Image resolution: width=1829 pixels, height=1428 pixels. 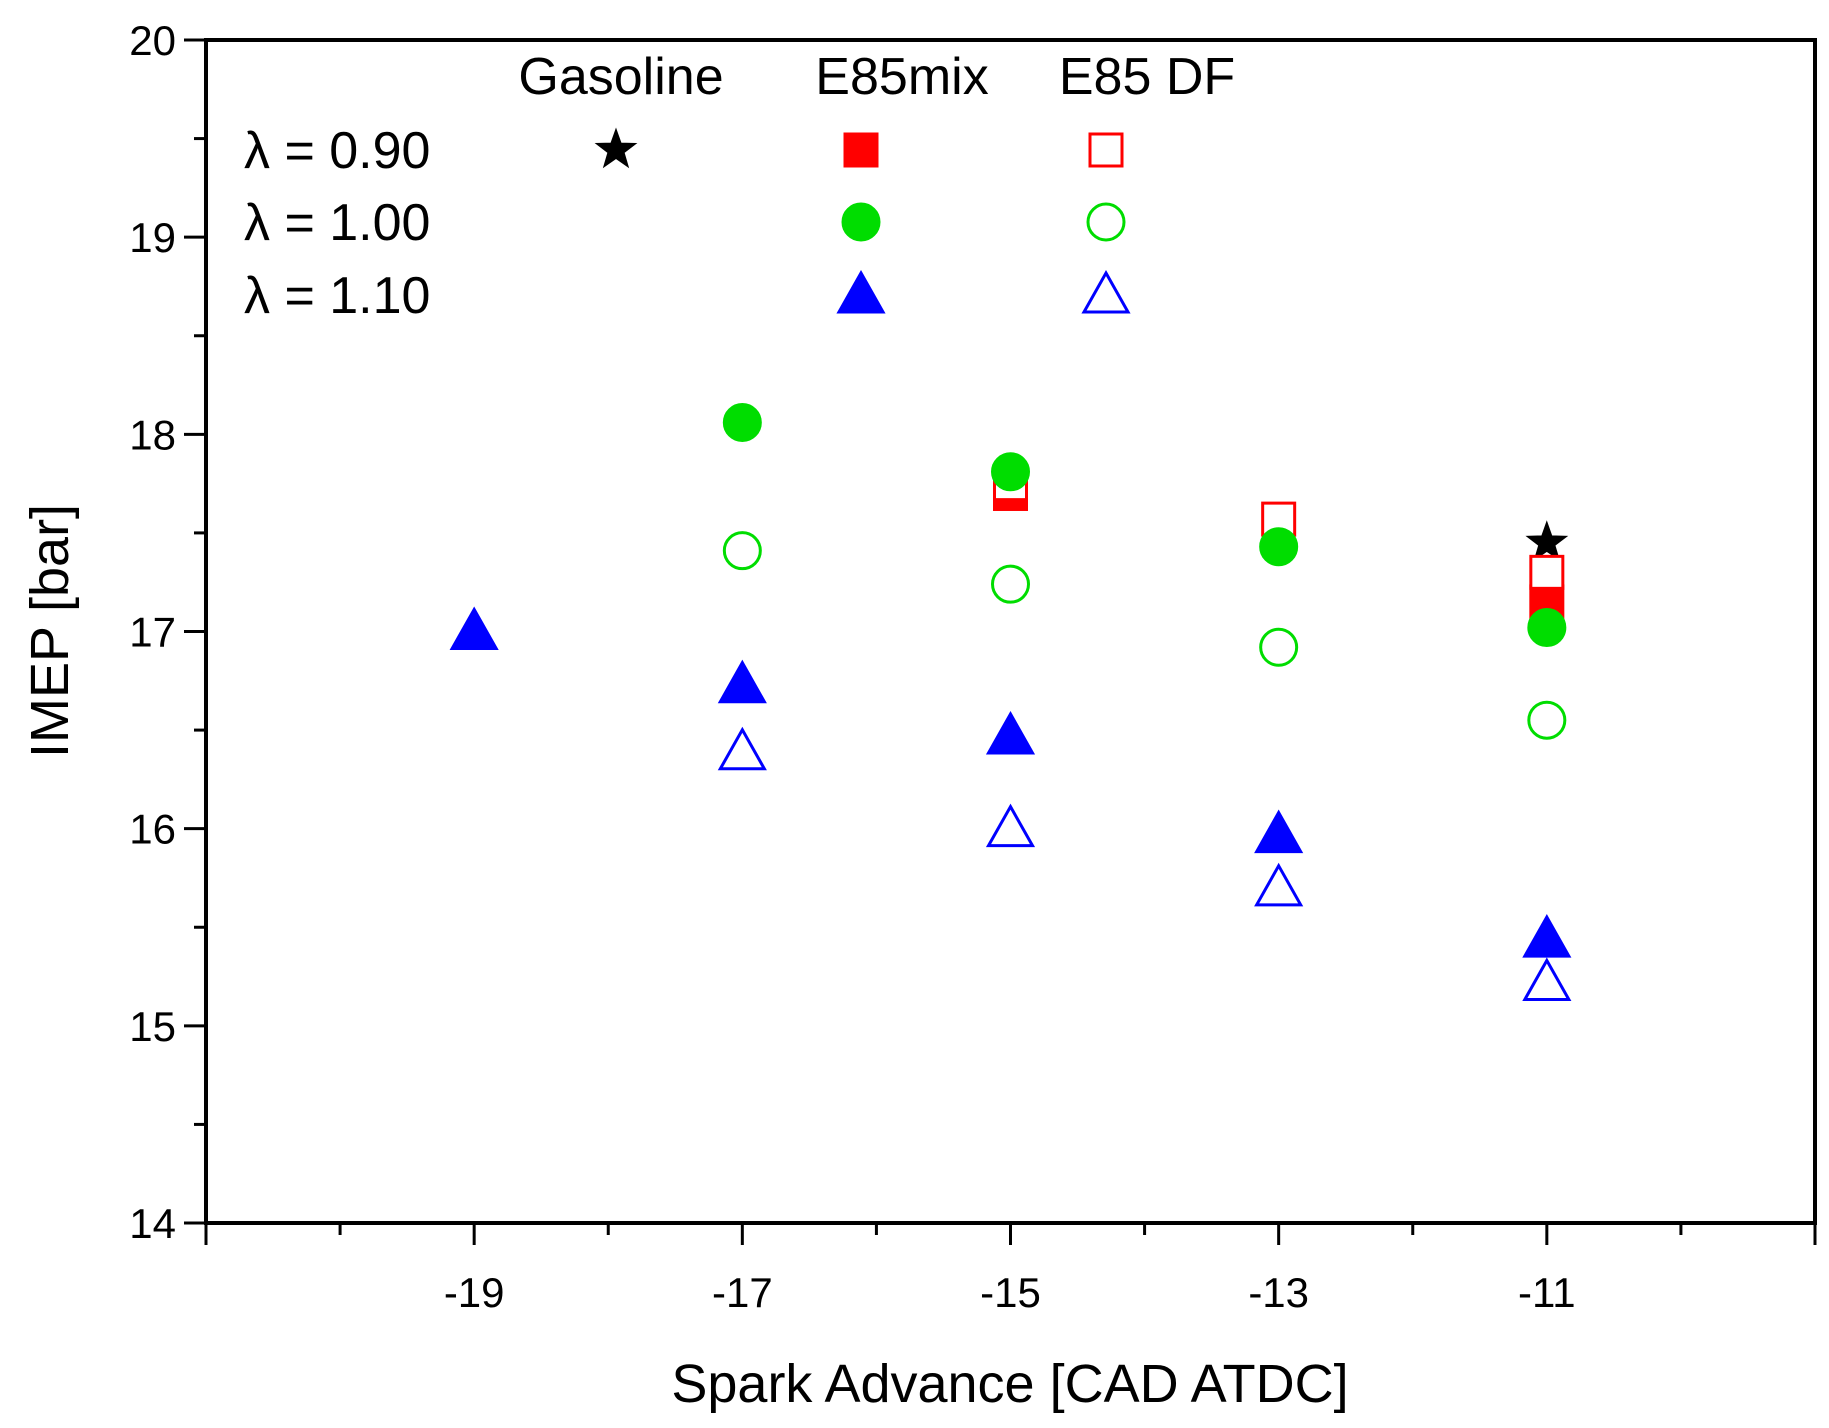 I want to click on legend-row-label: λ = 0.90, so click(x=337, y=151).